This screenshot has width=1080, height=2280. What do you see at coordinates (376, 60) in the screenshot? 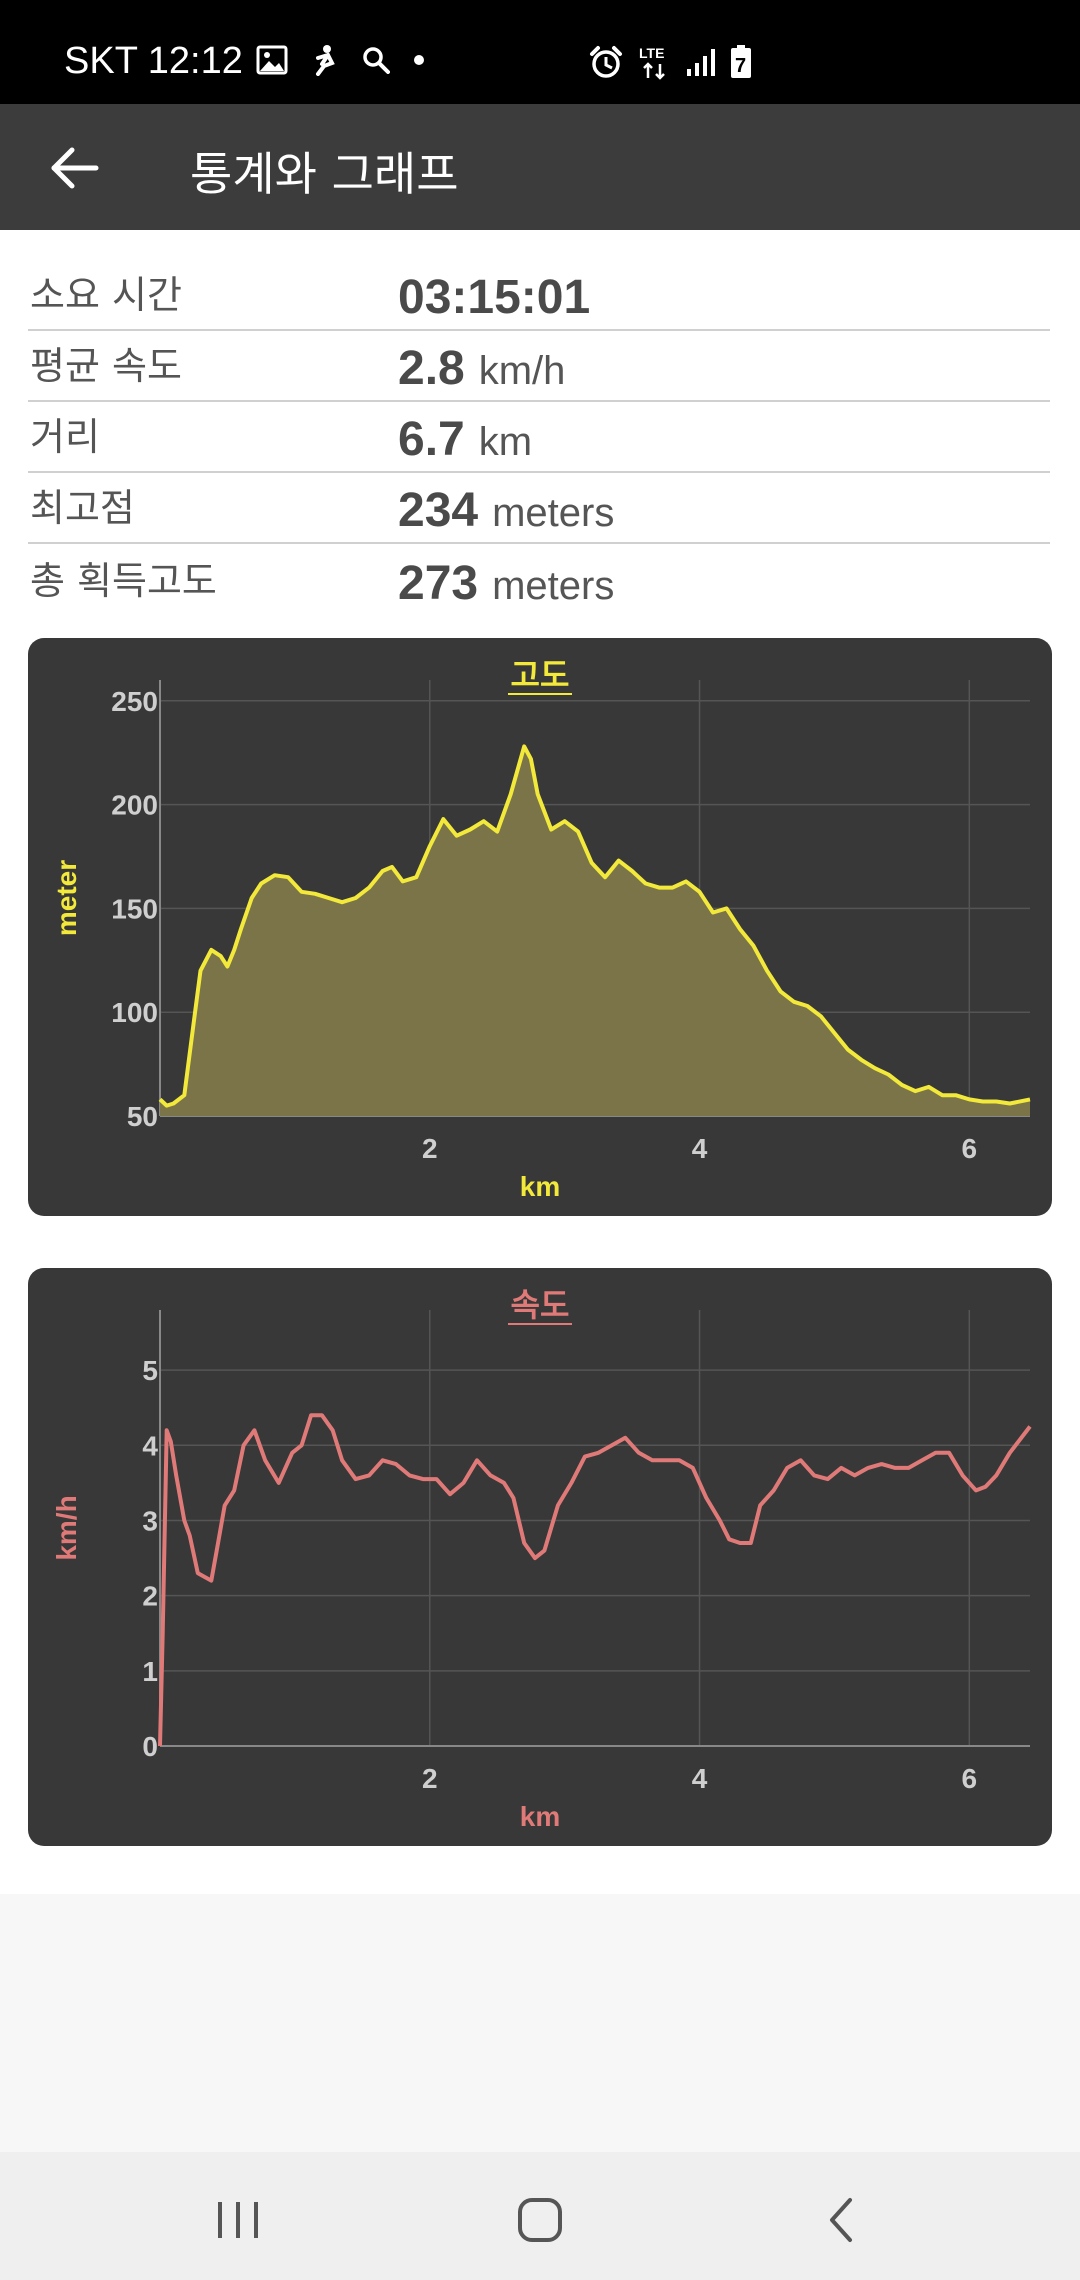
I see `search-icon` at bounding box center [376, 60].